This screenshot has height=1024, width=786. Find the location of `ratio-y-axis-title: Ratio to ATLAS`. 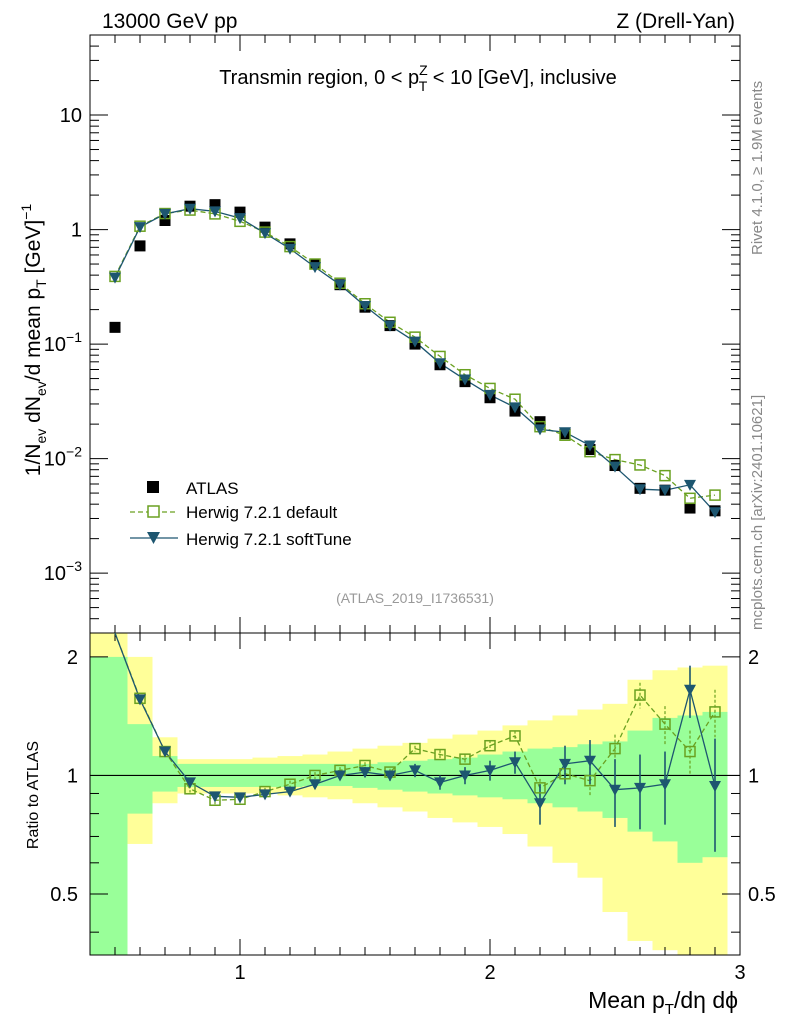

ratio-y-axis-title: Ratio to ATLAS is located at coordinates (33, 795).